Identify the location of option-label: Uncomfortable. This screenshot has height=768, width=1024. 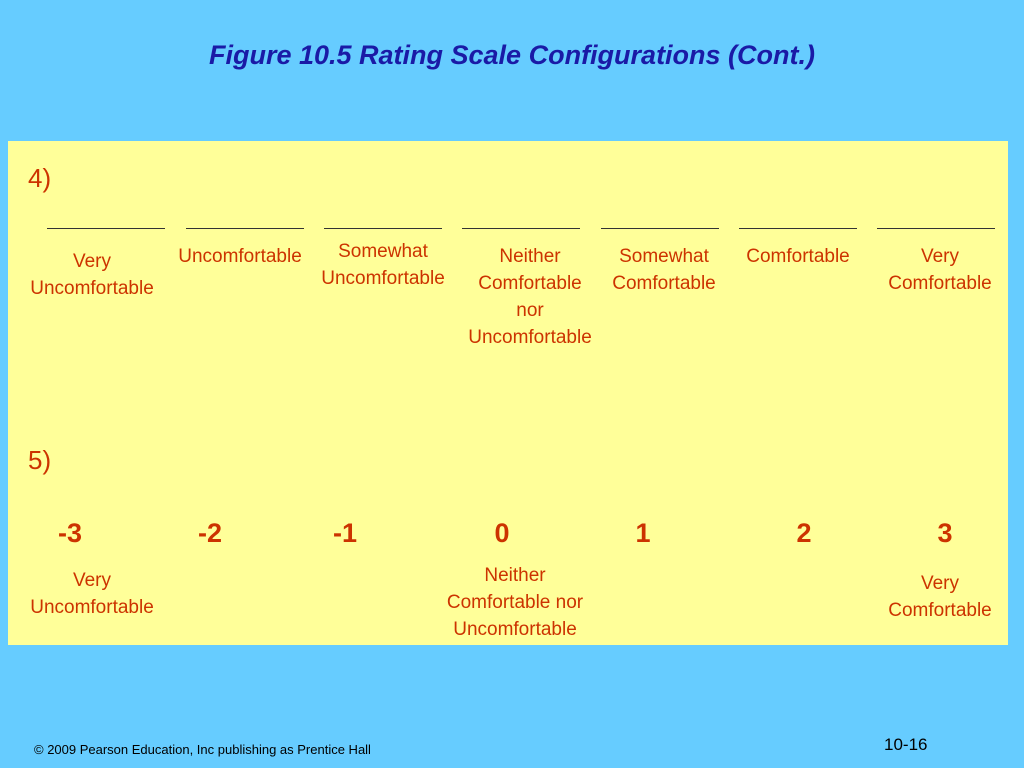
(240, 256).